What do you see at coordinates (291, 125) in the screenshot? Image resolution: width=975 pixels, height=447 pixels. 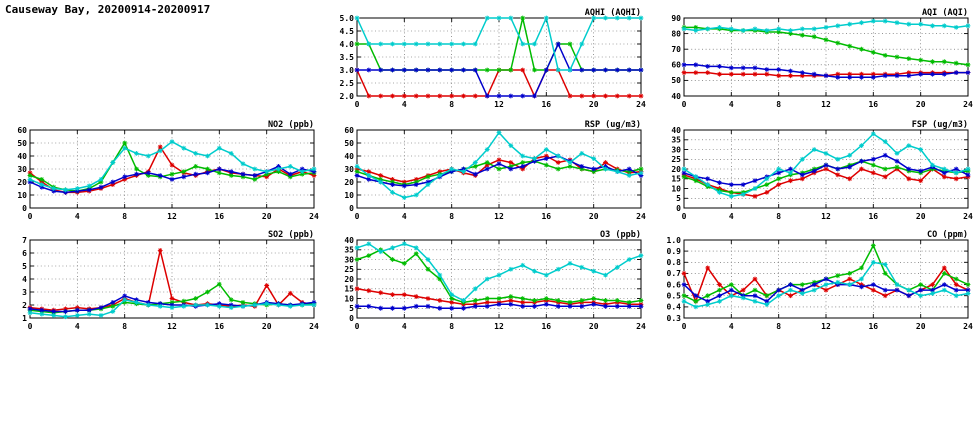 I see `chart-title: NO2 (ppb)` at bounding box center [291, 125].